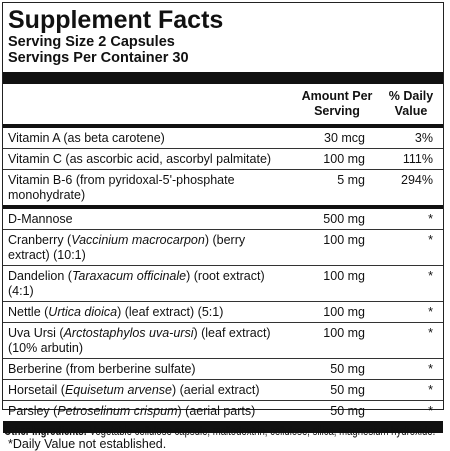 This screenshot has height=451, width=450. Describe the element at coordinates (138, 283) in the screenshot. I see `name-segment: ) (root extract) (4:1)` at that location.